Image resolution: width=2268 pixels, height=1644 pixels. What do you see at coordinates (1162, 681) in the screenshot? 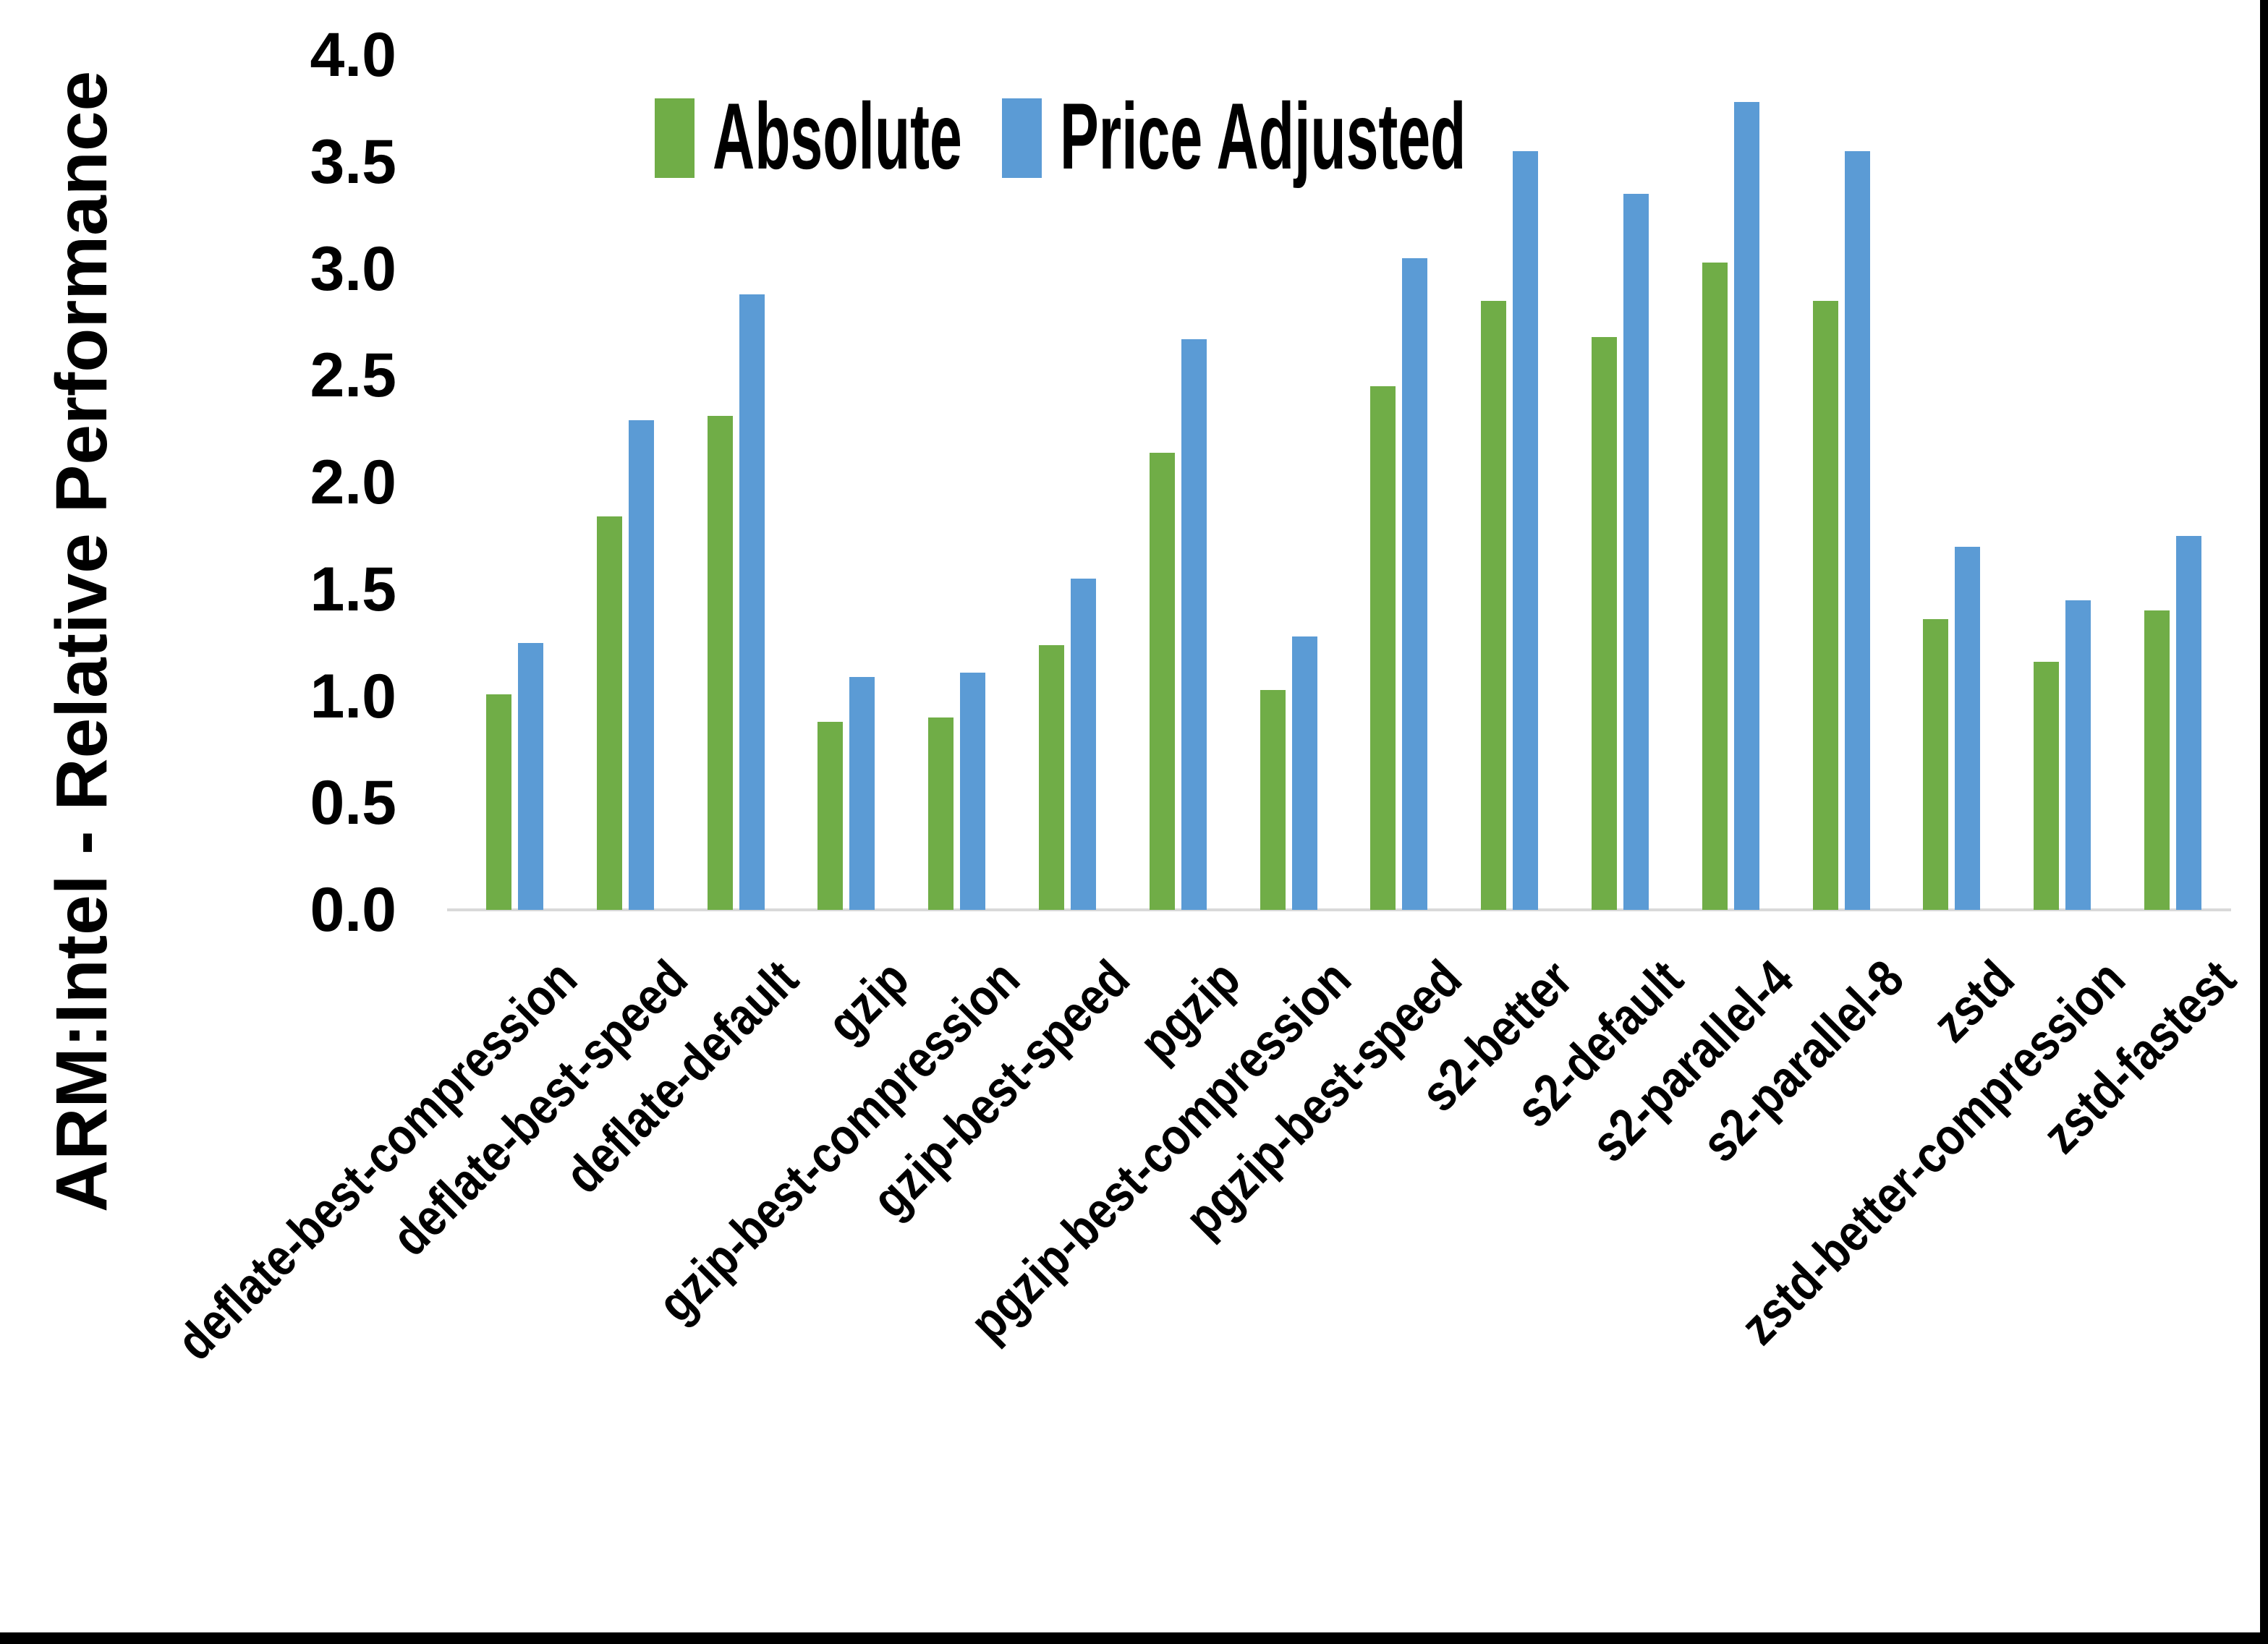
I see `bar-absolute-pgzip` at bounding box center [1162, 681].